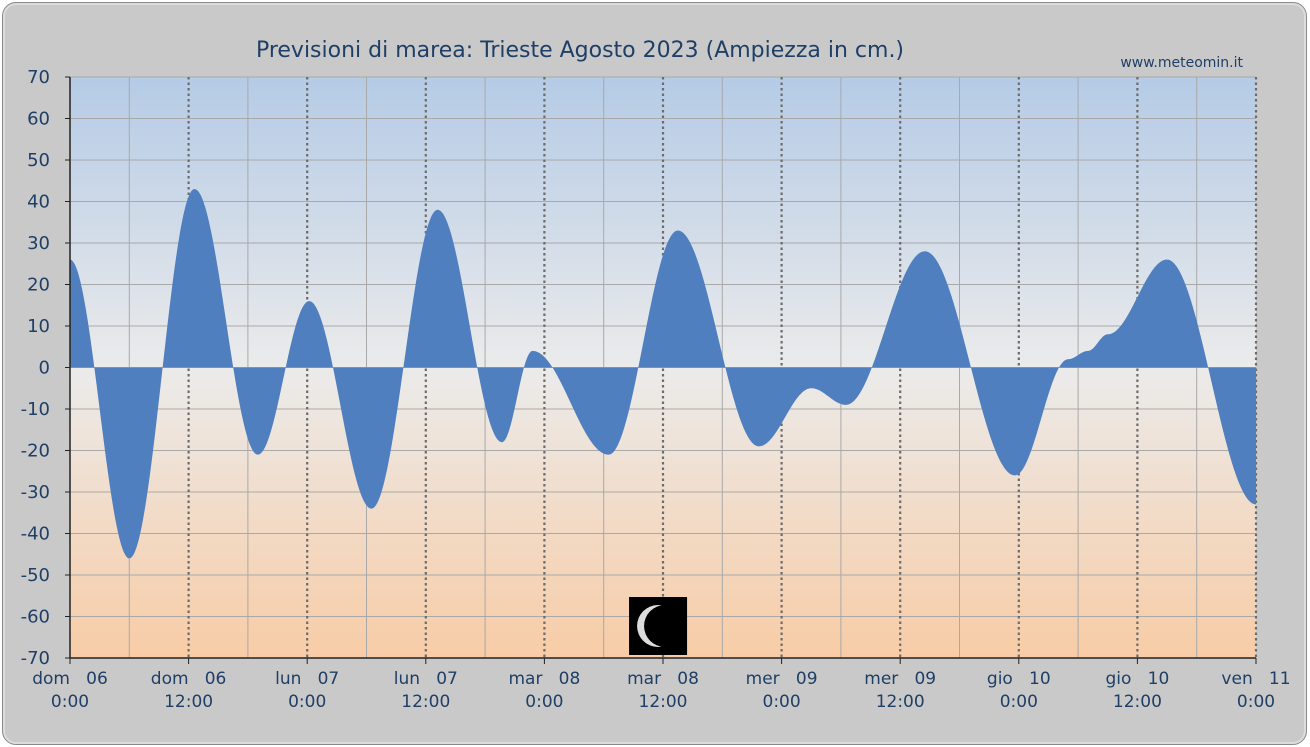  What do you see at coordinates (38, 119) in the screenshot?
I see `y-tick-label: 60` at bounding box center [38, 119].